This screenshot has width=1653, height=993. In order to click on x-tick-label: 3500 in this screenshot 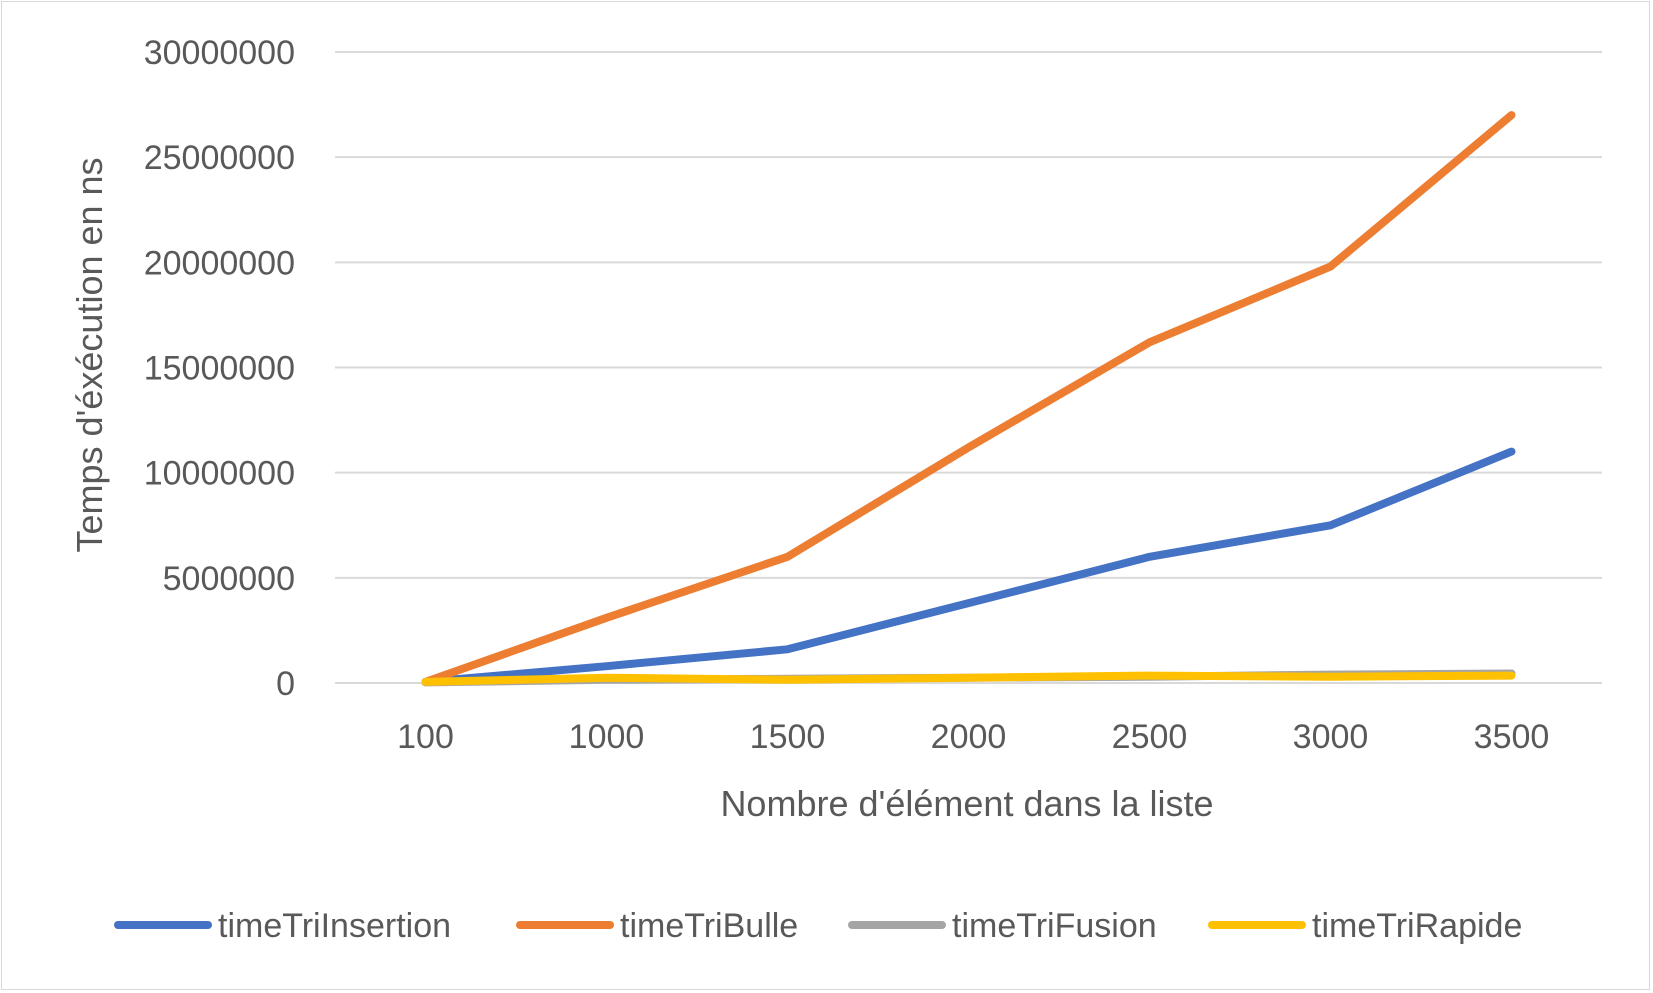, I will do `click(1512, 737)`.